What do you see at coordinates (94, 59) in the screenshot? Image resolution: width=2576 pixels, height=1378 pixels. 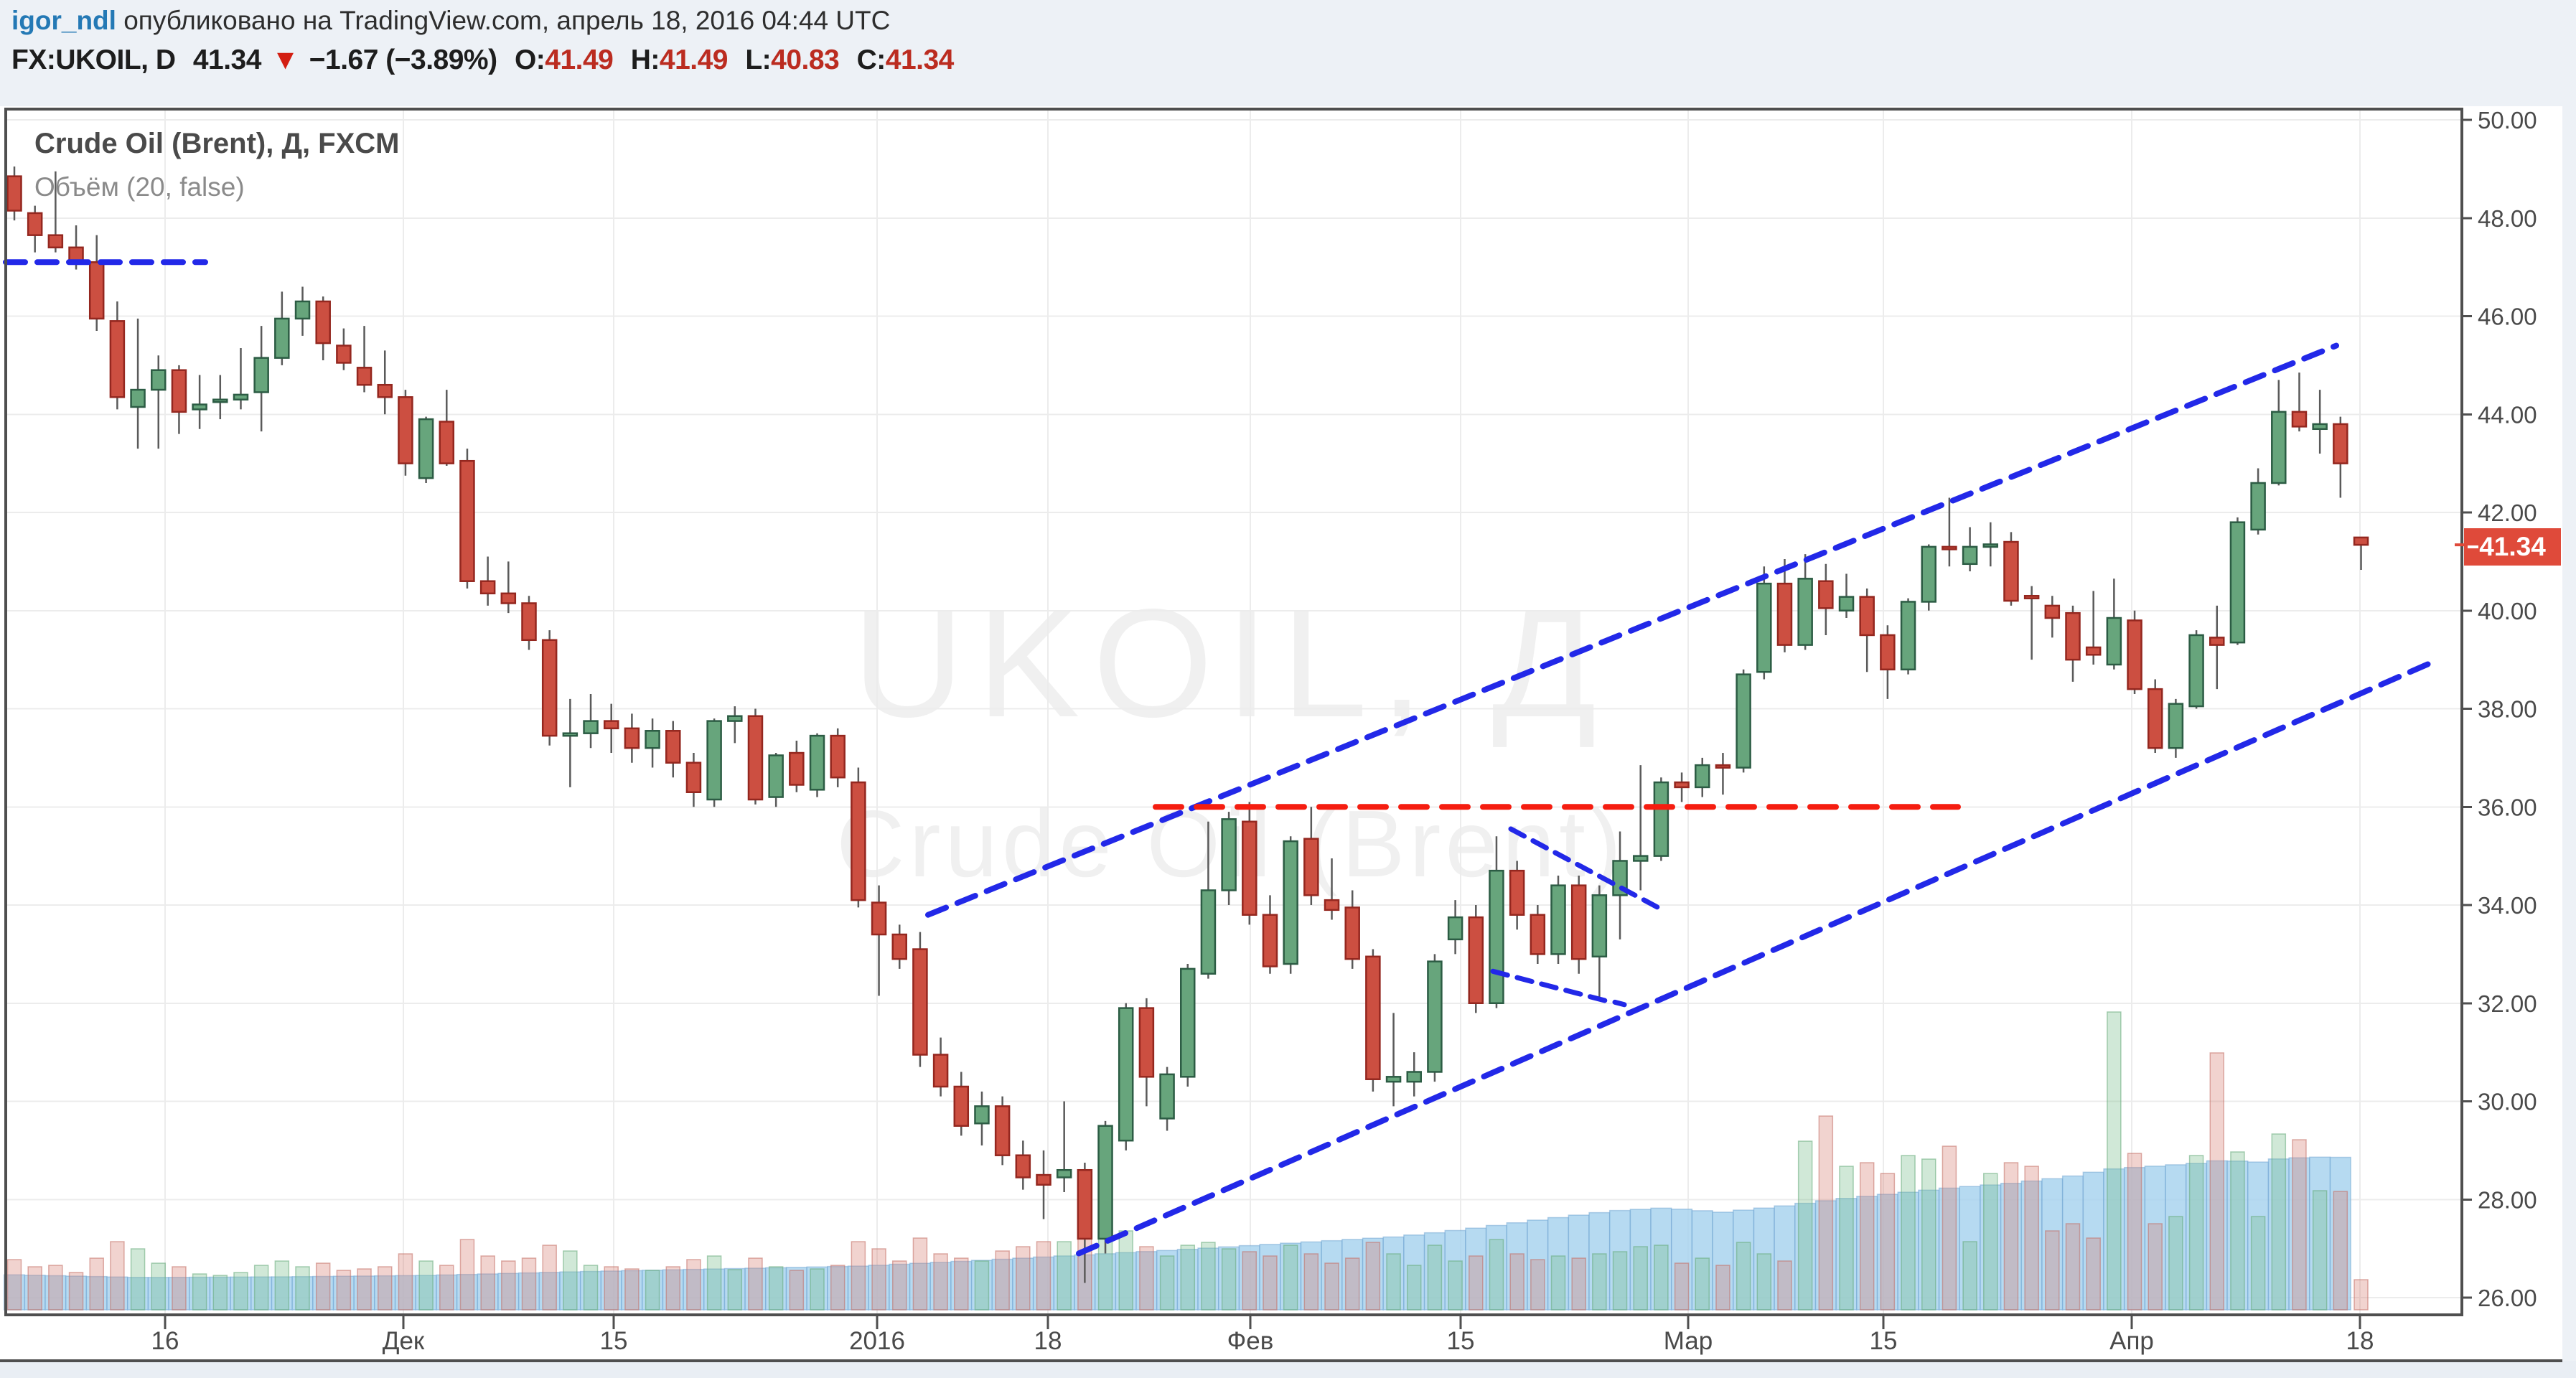 I see `symbol-name: FX:UKOIL, D` at bounding box center [94, 59].